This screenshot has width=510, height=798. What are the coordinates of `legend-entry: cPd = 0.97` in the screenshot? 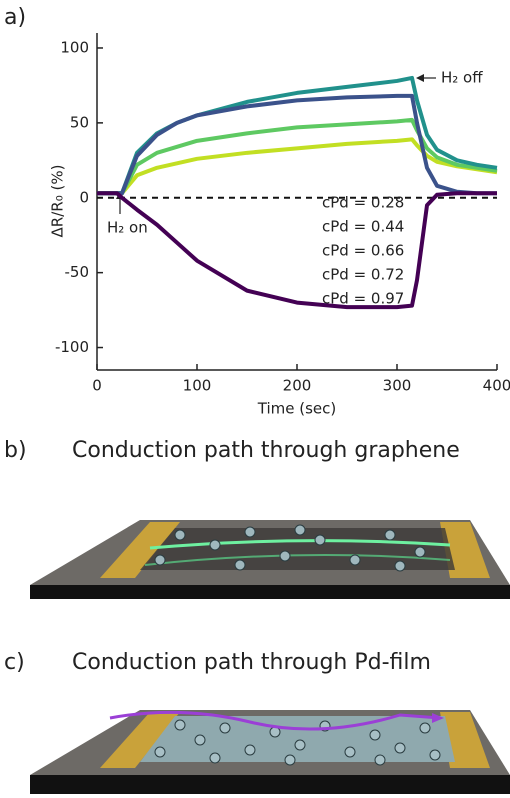 It's located at (363, 299).